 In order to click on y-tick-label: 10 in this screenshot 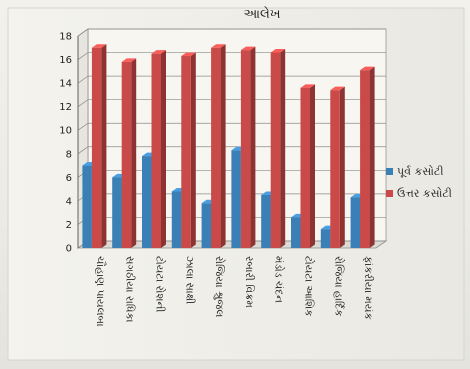, I will do `click(65, 131)`.